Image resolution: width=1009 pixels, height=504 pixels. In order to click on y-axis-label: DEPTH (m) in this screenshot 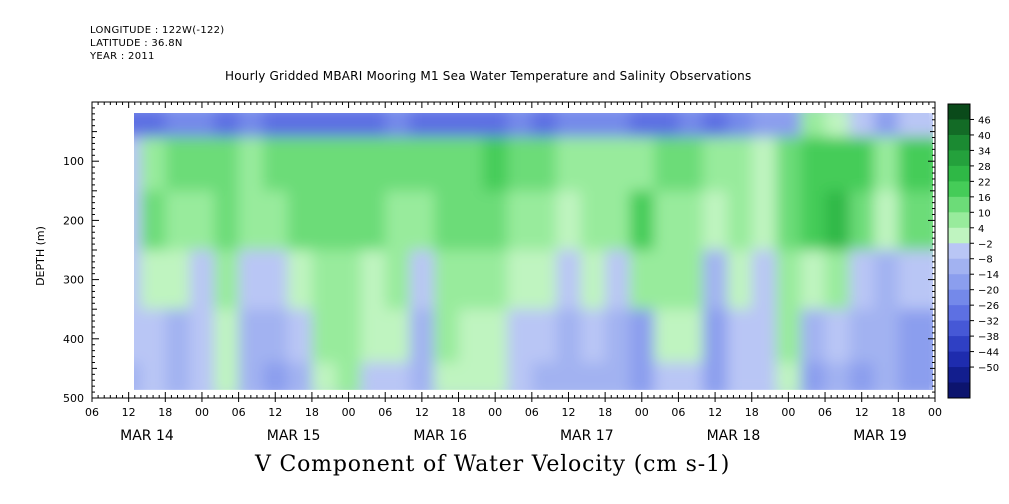, I will do `click(40, 256)`.